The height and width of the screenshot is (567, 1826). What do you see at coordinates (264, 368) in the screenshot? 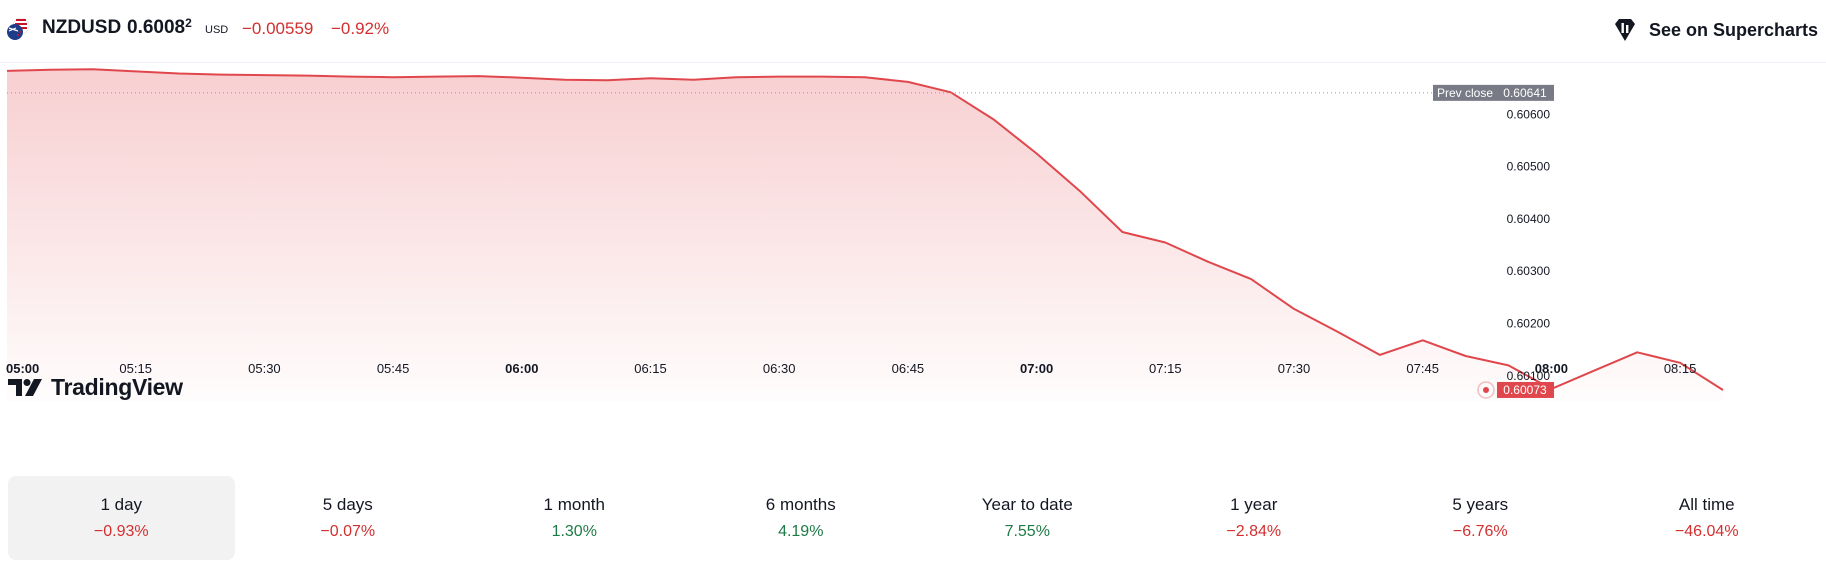
I see `x-tick-label: 05:30` at bounding box center [264, 368].